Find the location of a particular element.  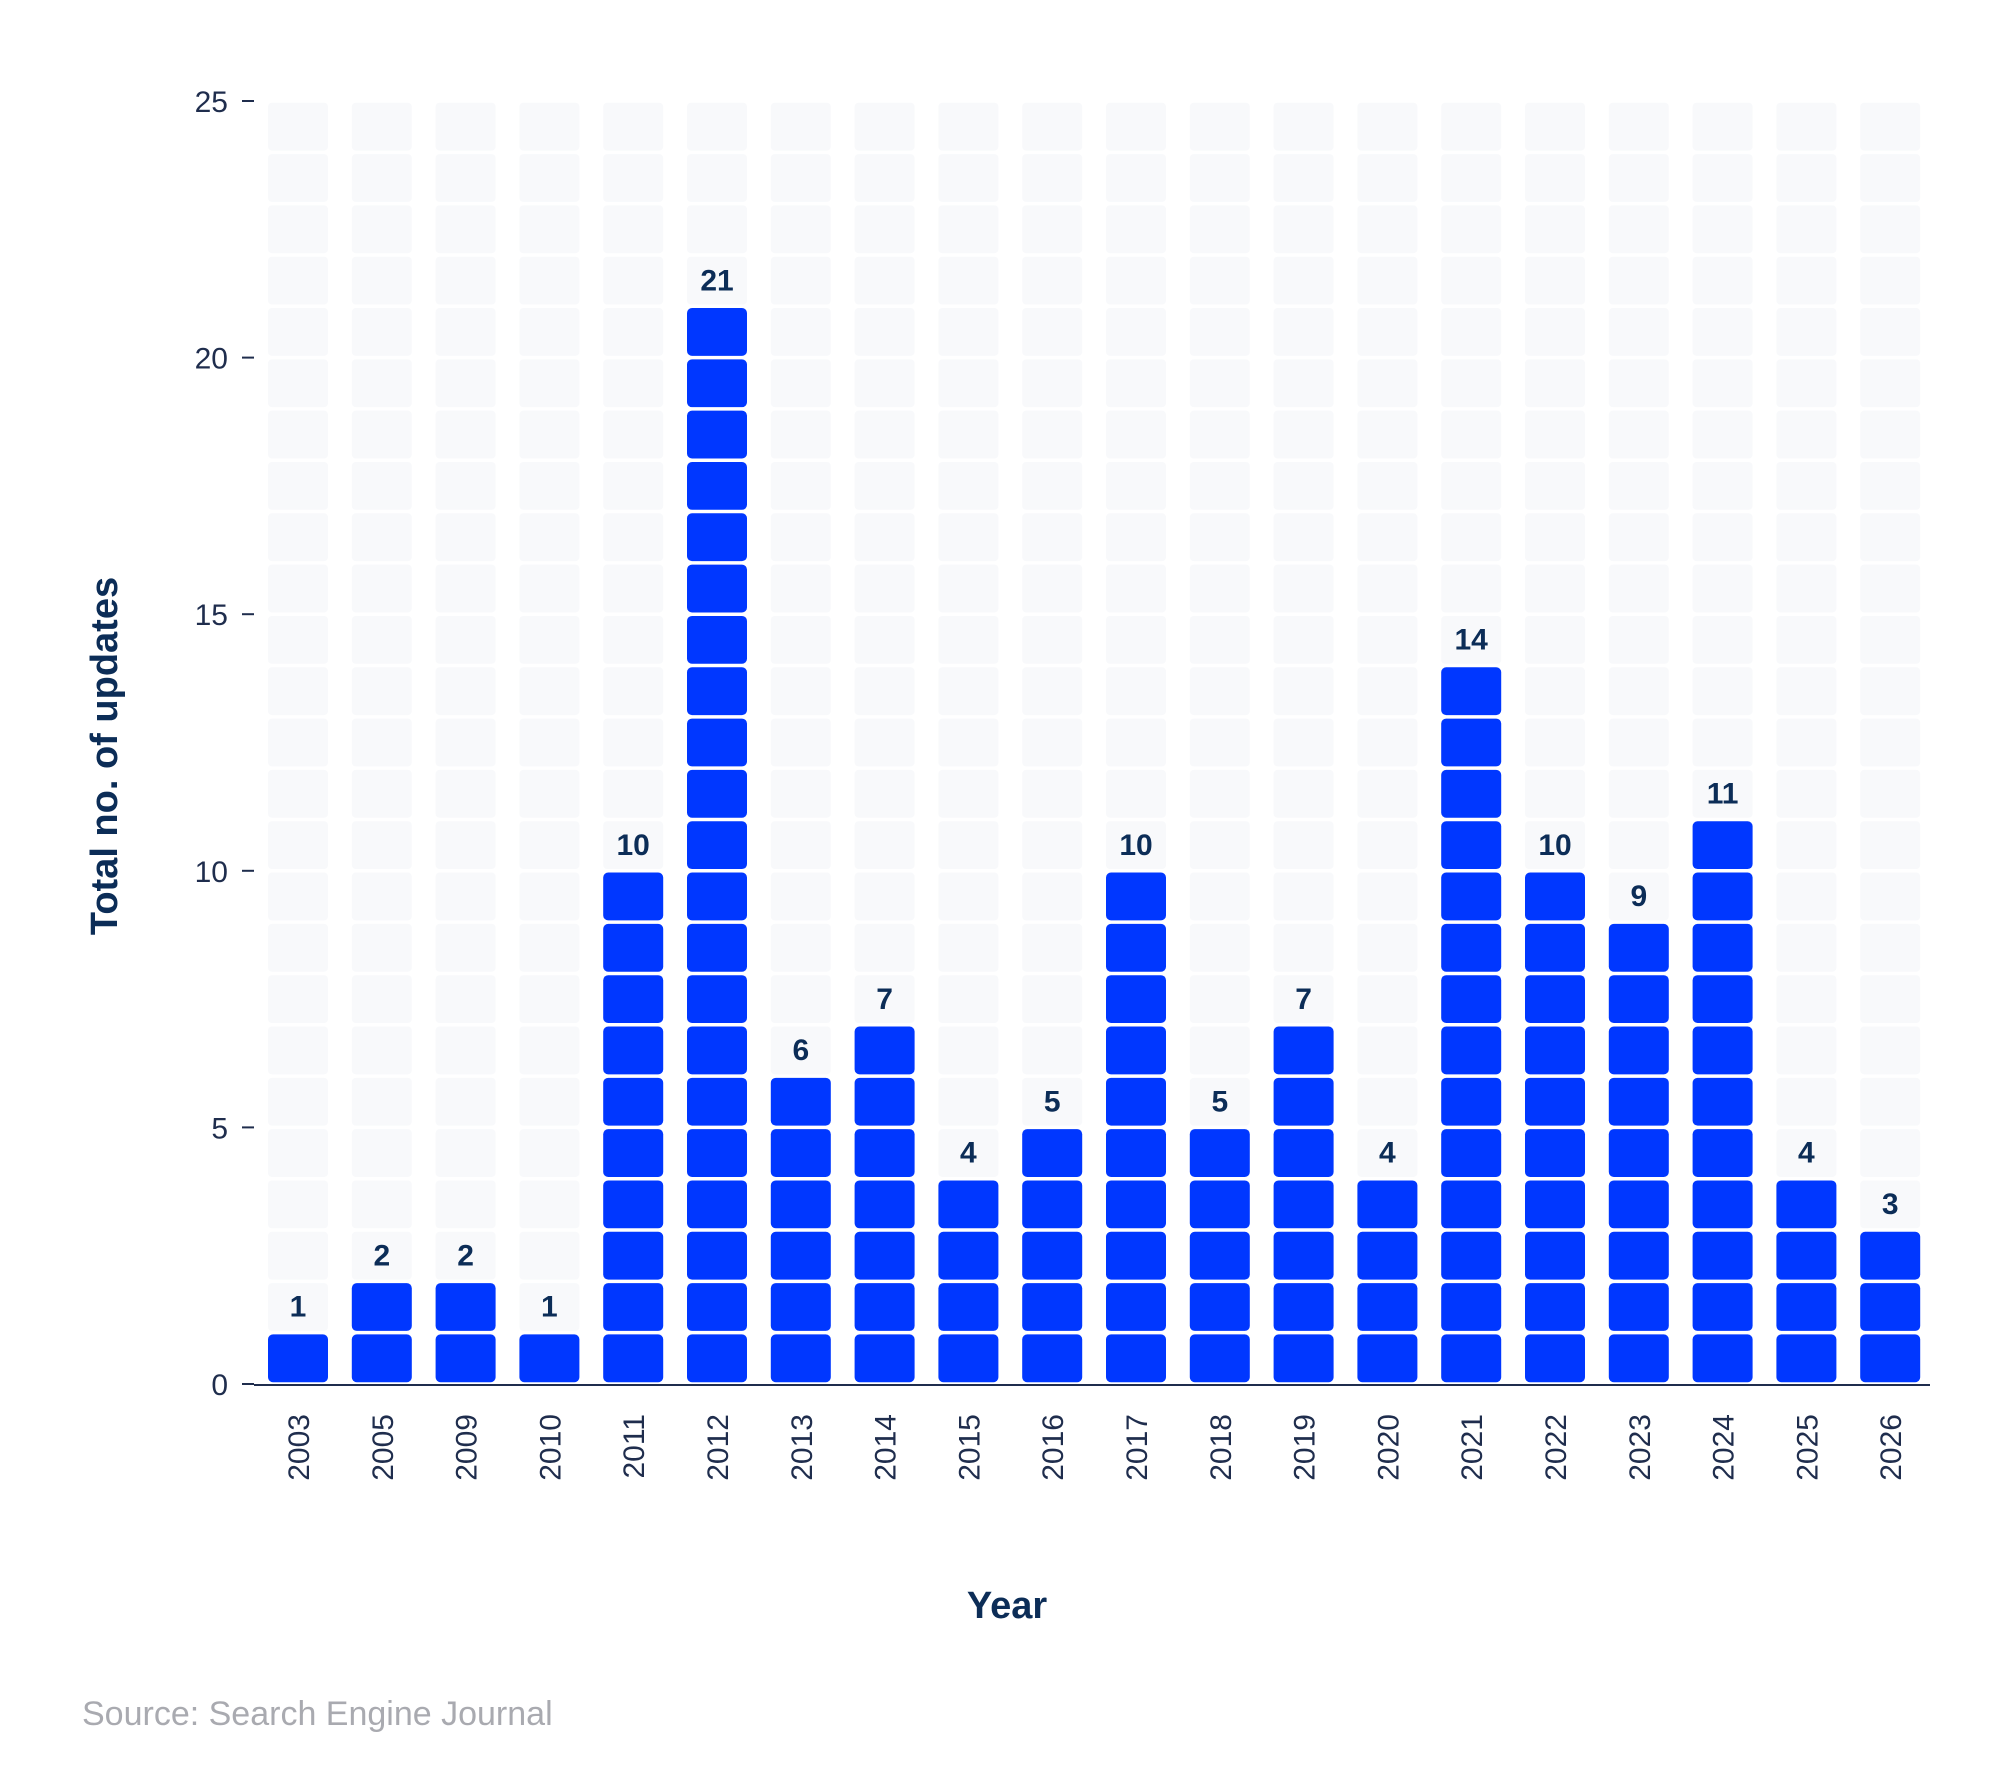

value-label-2021: 14 is located at coordinates (1472, 640).